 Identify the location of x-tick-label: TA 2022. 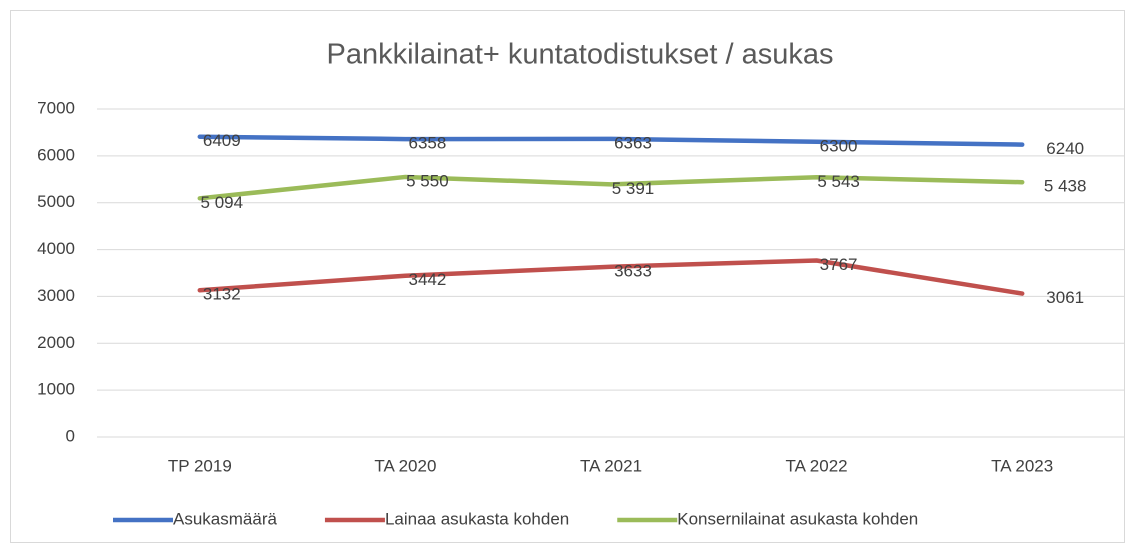
(817, 465).